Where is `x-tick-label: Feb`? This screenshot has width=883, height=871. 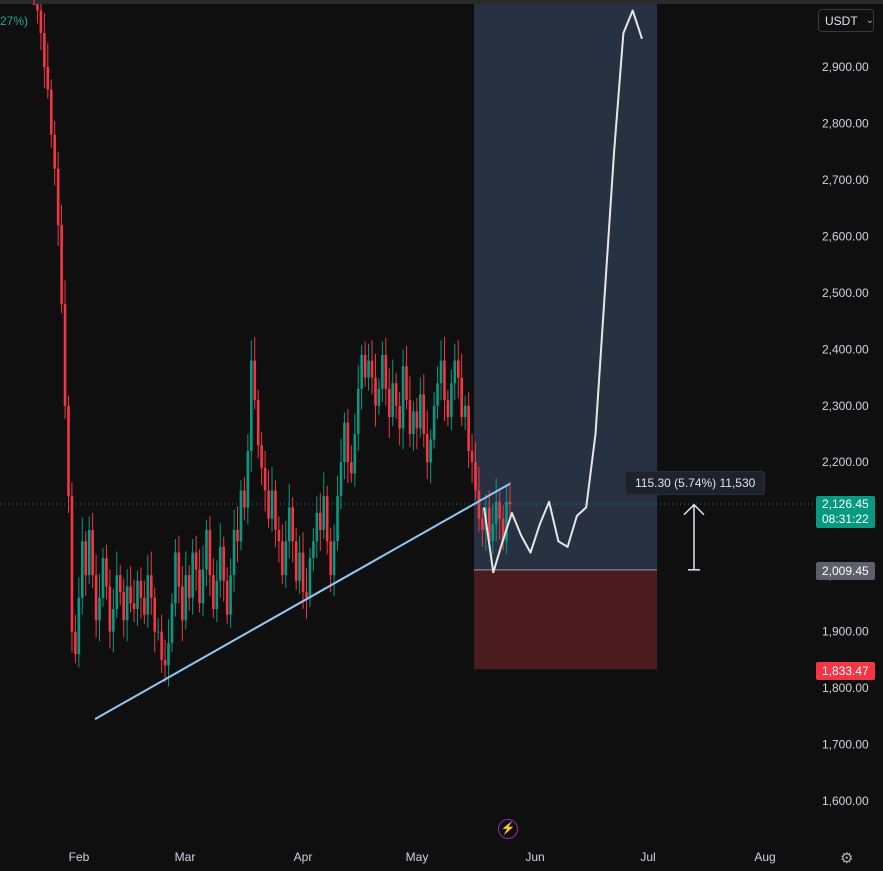 x-tick-label: Feb is located at coordinates (79, 857).